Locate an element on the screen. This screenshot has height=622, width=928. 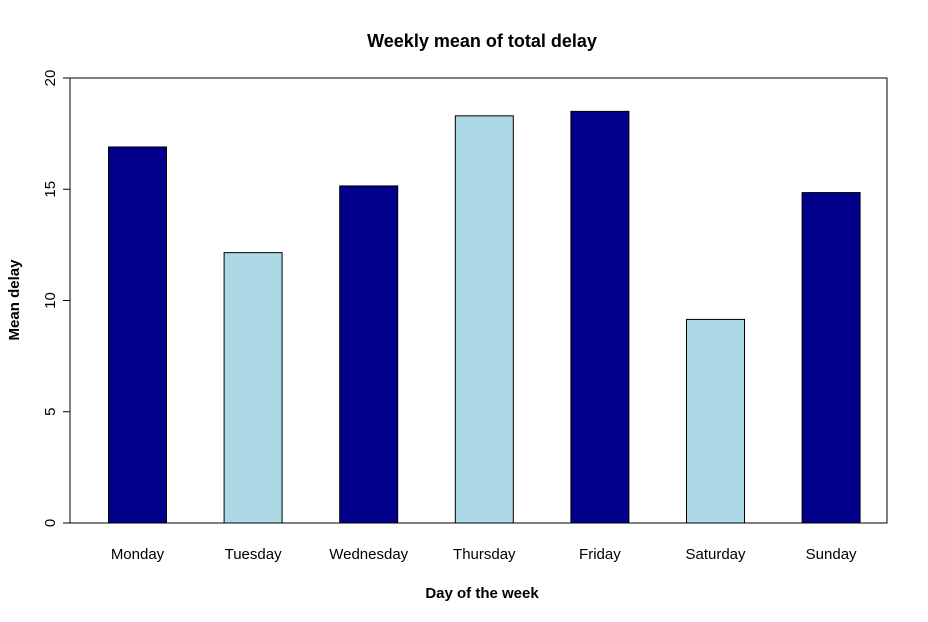
x-tick-label: Tuesday is located at coordinates (253, 554).